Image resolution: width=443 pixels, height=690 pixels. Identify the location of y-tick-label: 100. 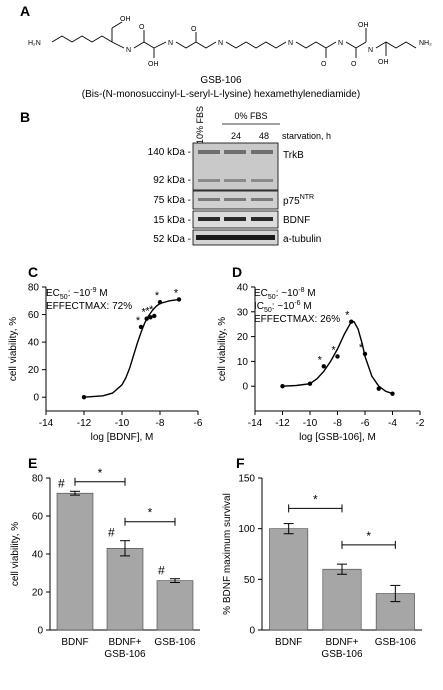
(246, 529).